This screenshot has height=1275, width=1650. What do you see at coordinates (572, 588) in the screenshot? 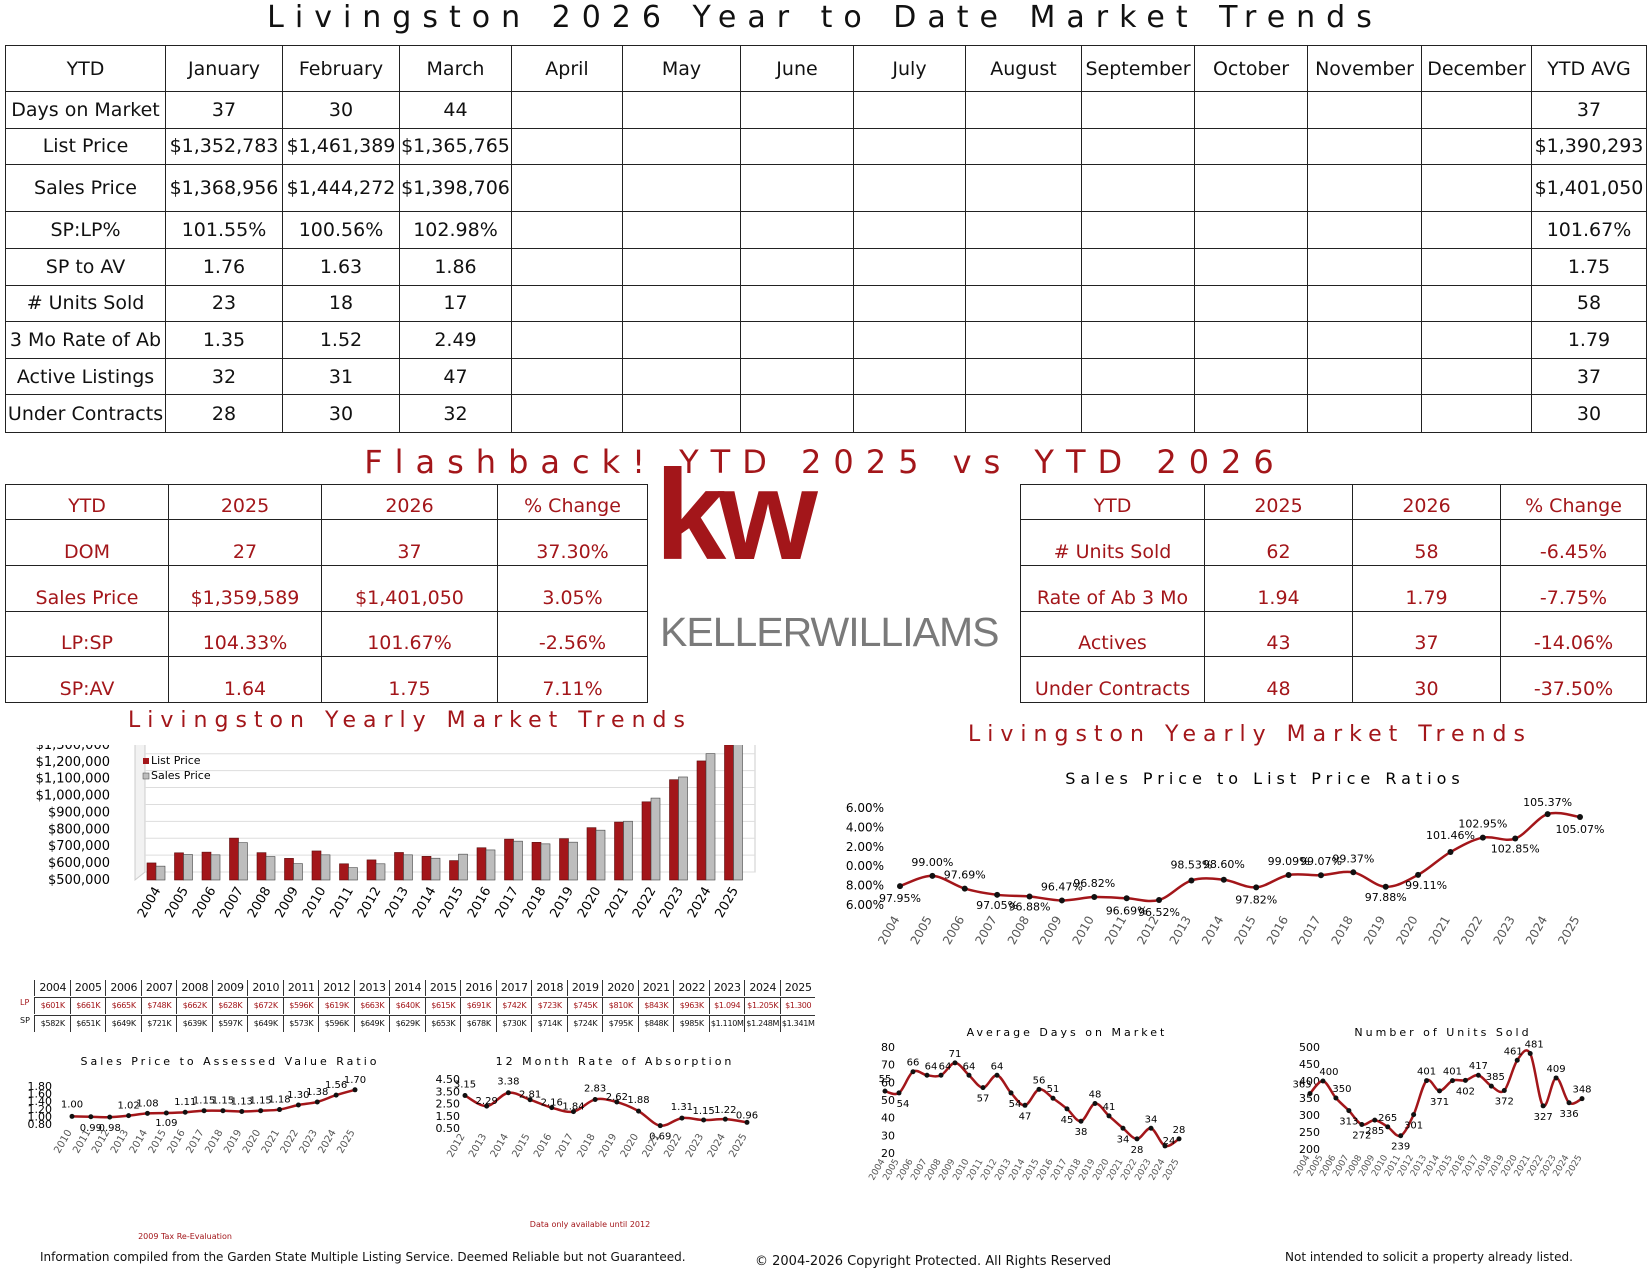
I see `flashback-cell: 3.05%` at bounding box center [572, 588].